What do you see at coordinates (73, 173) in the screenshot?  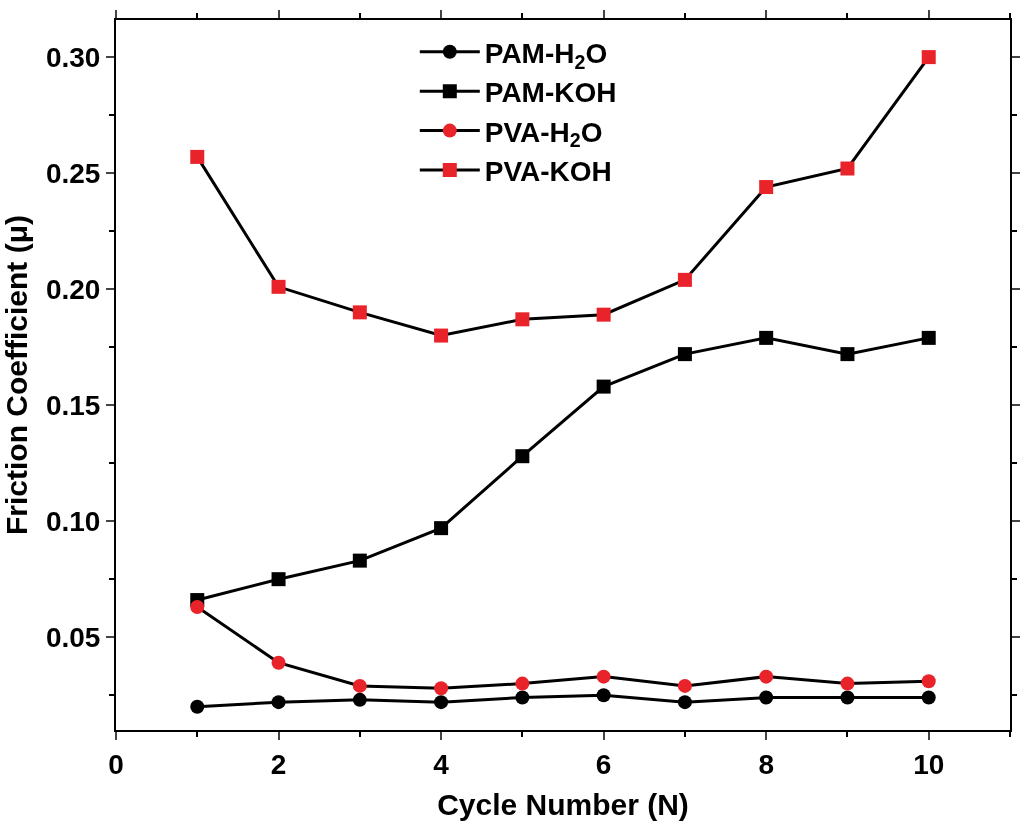 I see `y-tick-label: 0.25` at bounding box center [73, 173].